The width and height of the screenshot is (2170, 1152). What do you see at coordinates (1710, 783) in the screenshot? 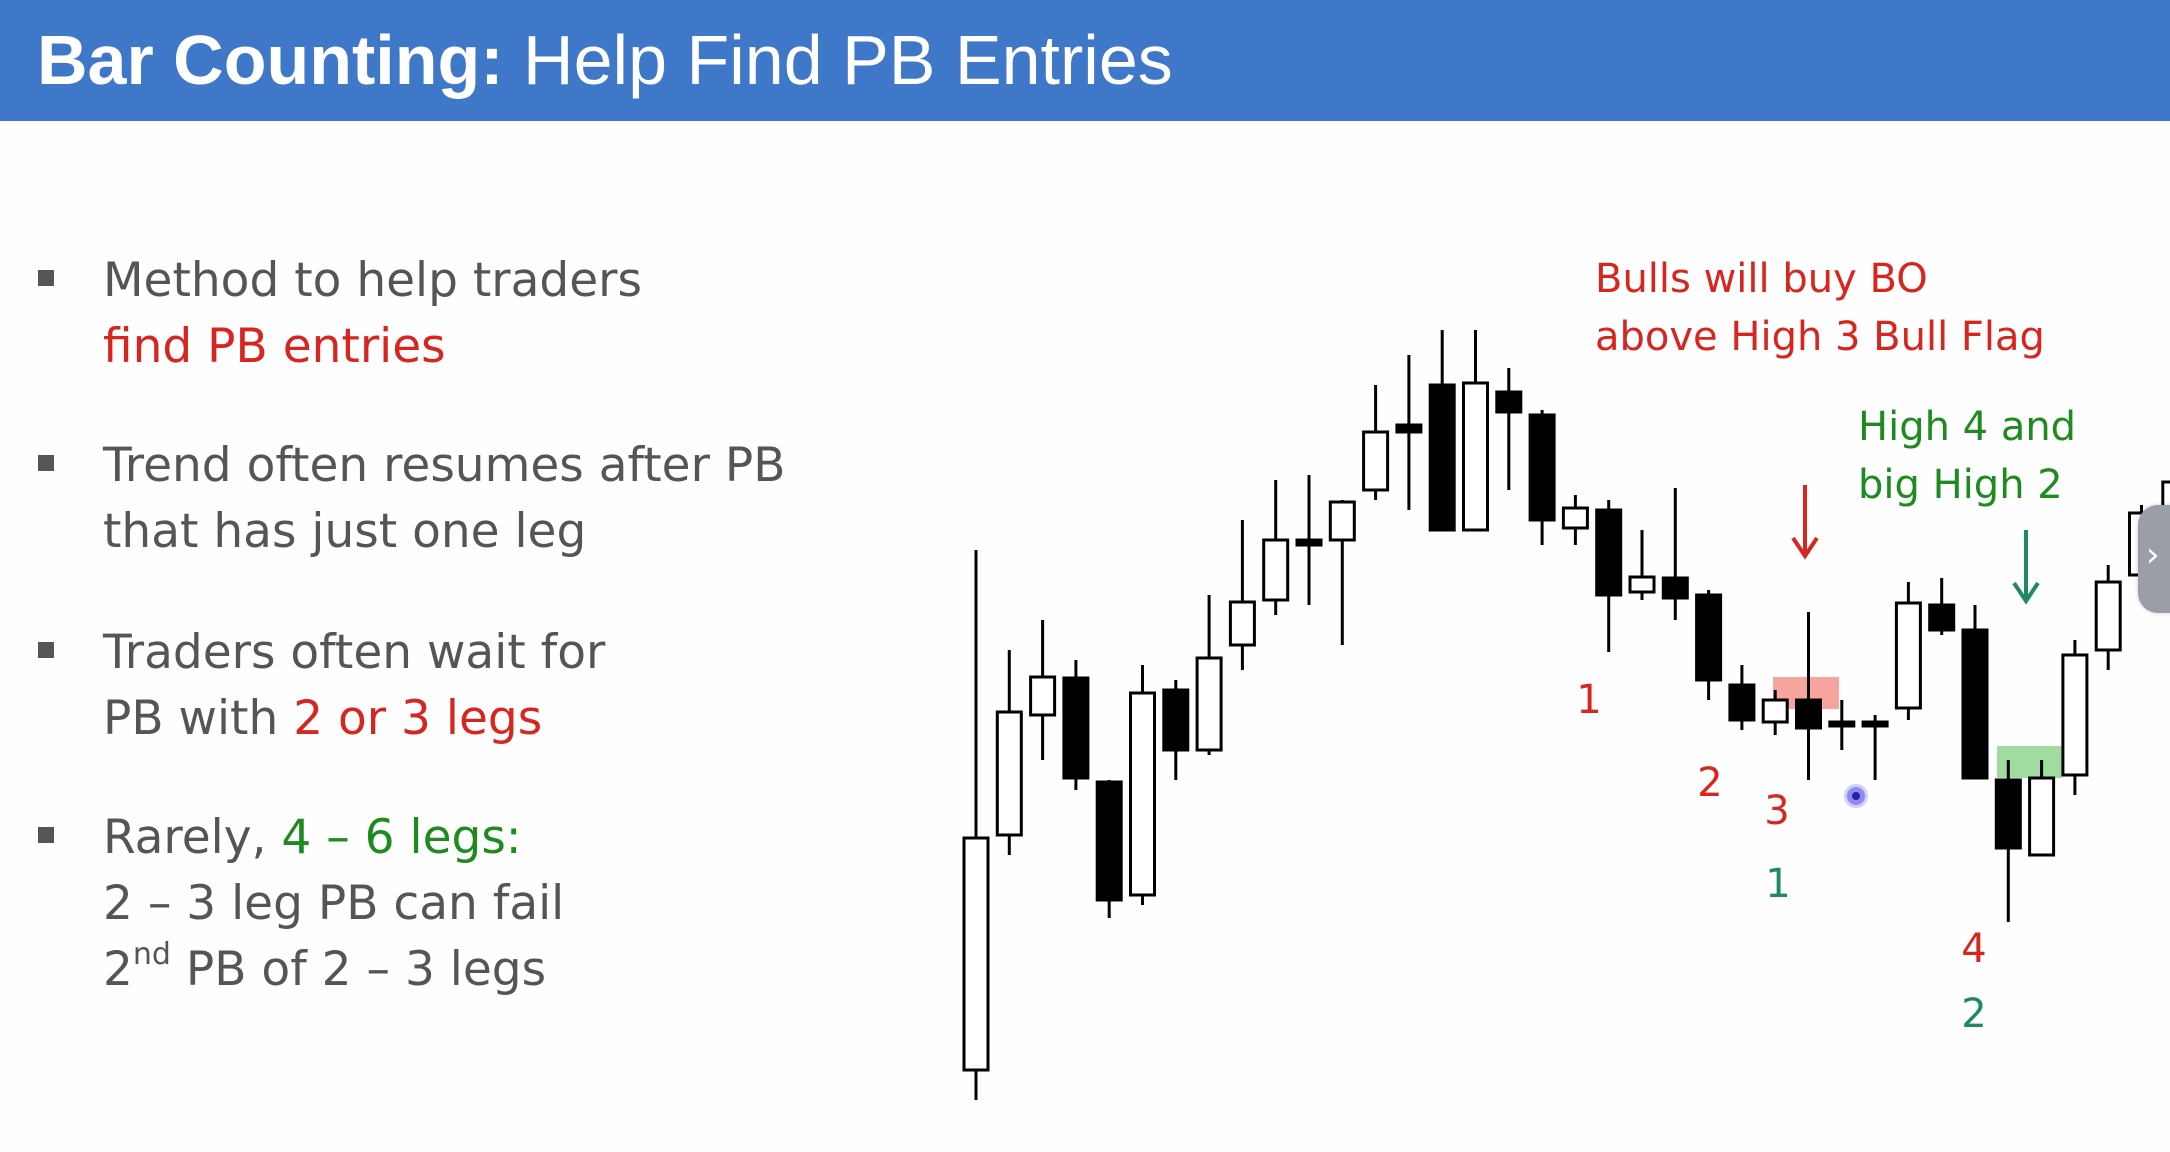
I see `leg-count-2: 2` at bounding box center [1710, 783].